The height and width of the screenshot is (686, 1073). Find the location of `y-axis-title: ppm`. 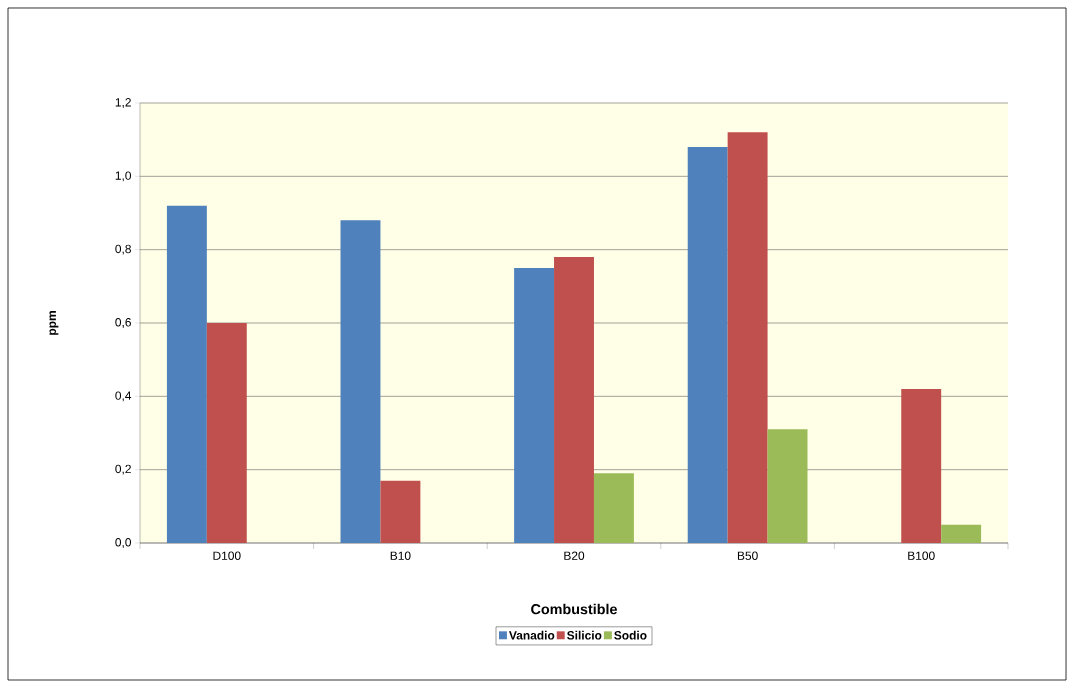

y-axis-title: ppm is located at coordinates (54, 323).